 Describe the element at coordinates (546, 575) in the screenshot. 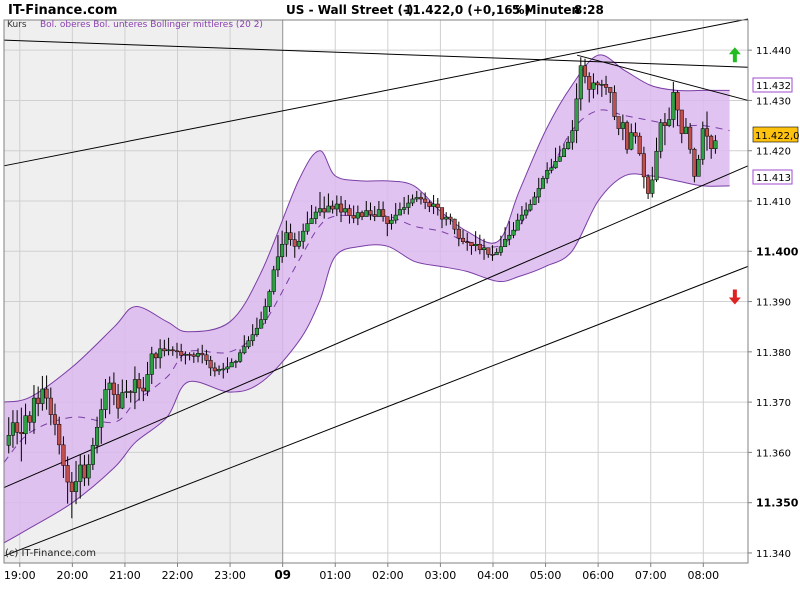

I see `x-tick-label: 05:00` at that location.